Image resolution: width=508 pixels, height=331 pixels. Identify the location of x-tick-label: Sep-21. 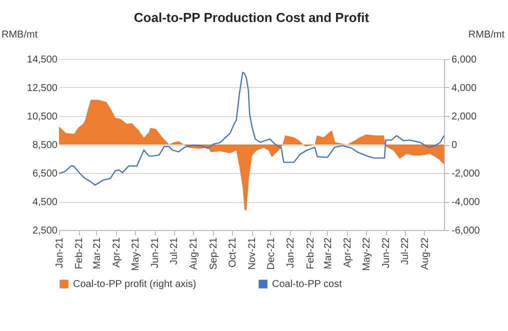
(214, 253).